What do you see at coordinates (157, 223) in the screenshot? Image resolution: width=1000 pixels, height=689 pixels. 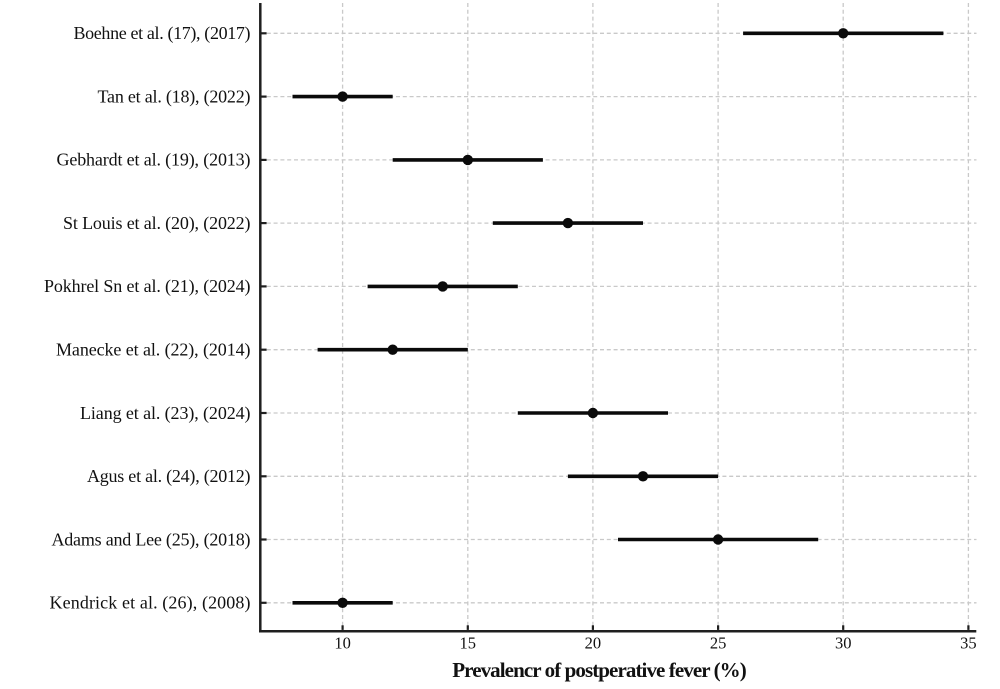 I see `svg-text: St Louis et al. (20), (2022)` at bounding box center [157, 223].